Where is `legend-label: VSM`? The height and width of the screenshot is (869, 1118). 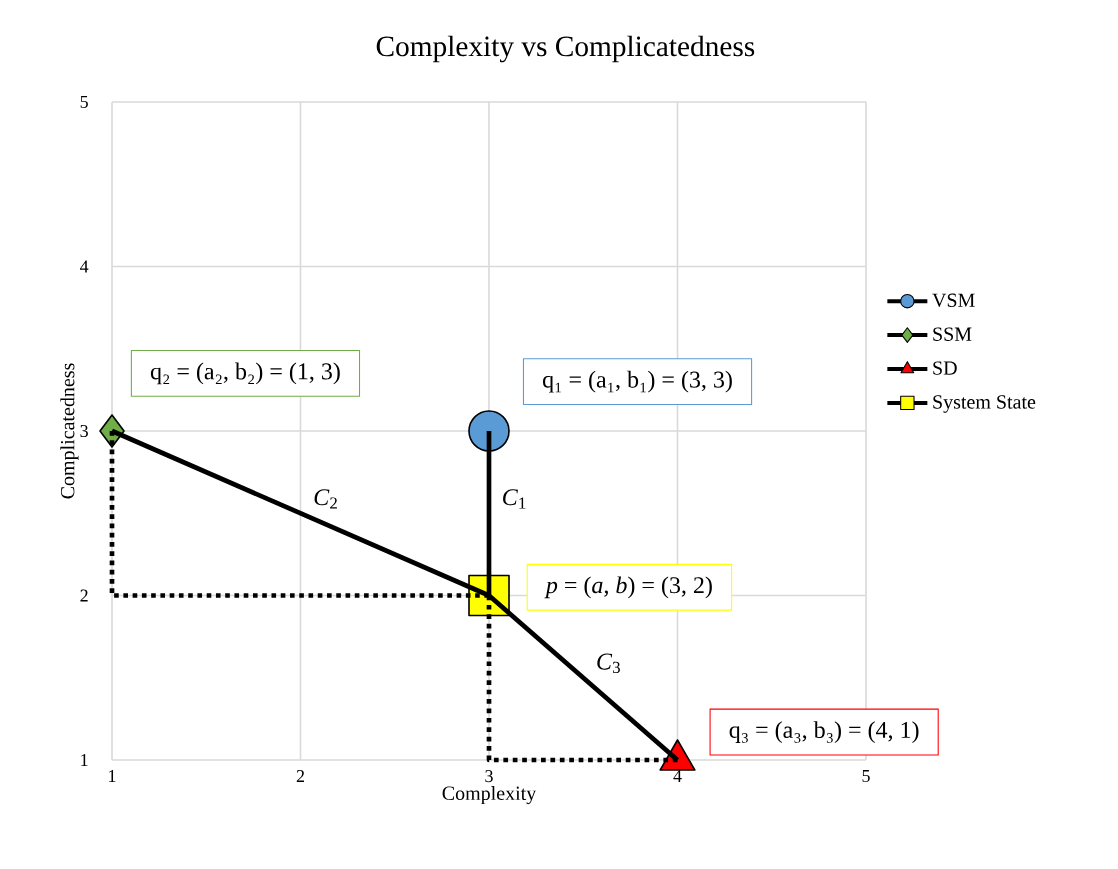 legend-label: VSM is located at coordinates (953, 300).